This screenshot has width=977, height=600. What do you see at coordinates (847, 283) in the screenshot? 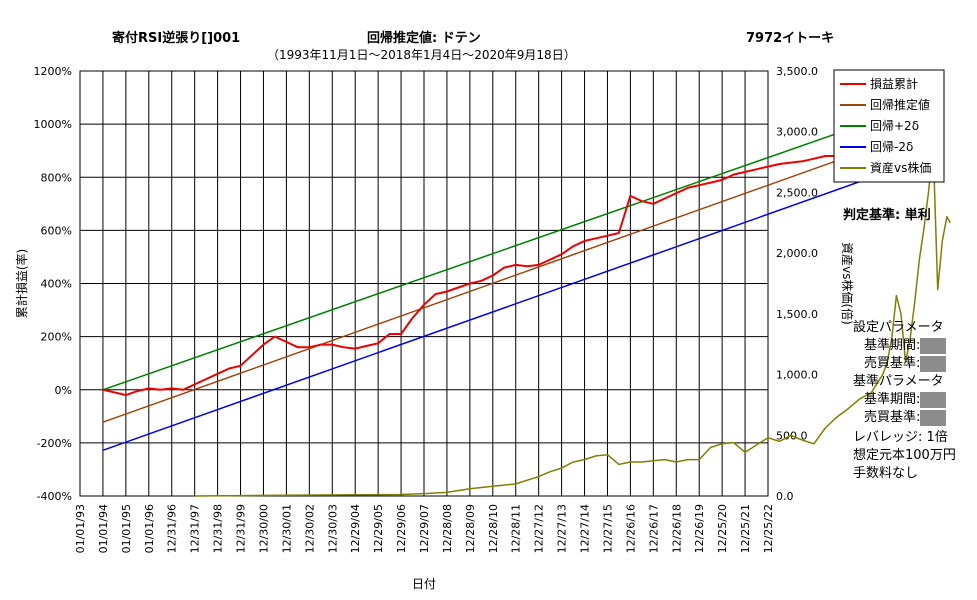
I see `y-right-axis-label: 資産vs株価(倍)` at bounding box center [847, 283].